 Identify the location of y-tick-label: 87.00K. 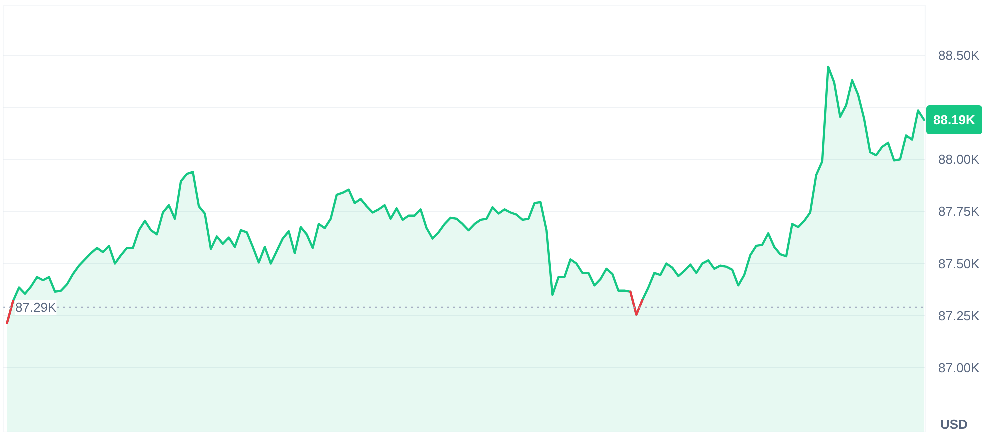
(959, 368).